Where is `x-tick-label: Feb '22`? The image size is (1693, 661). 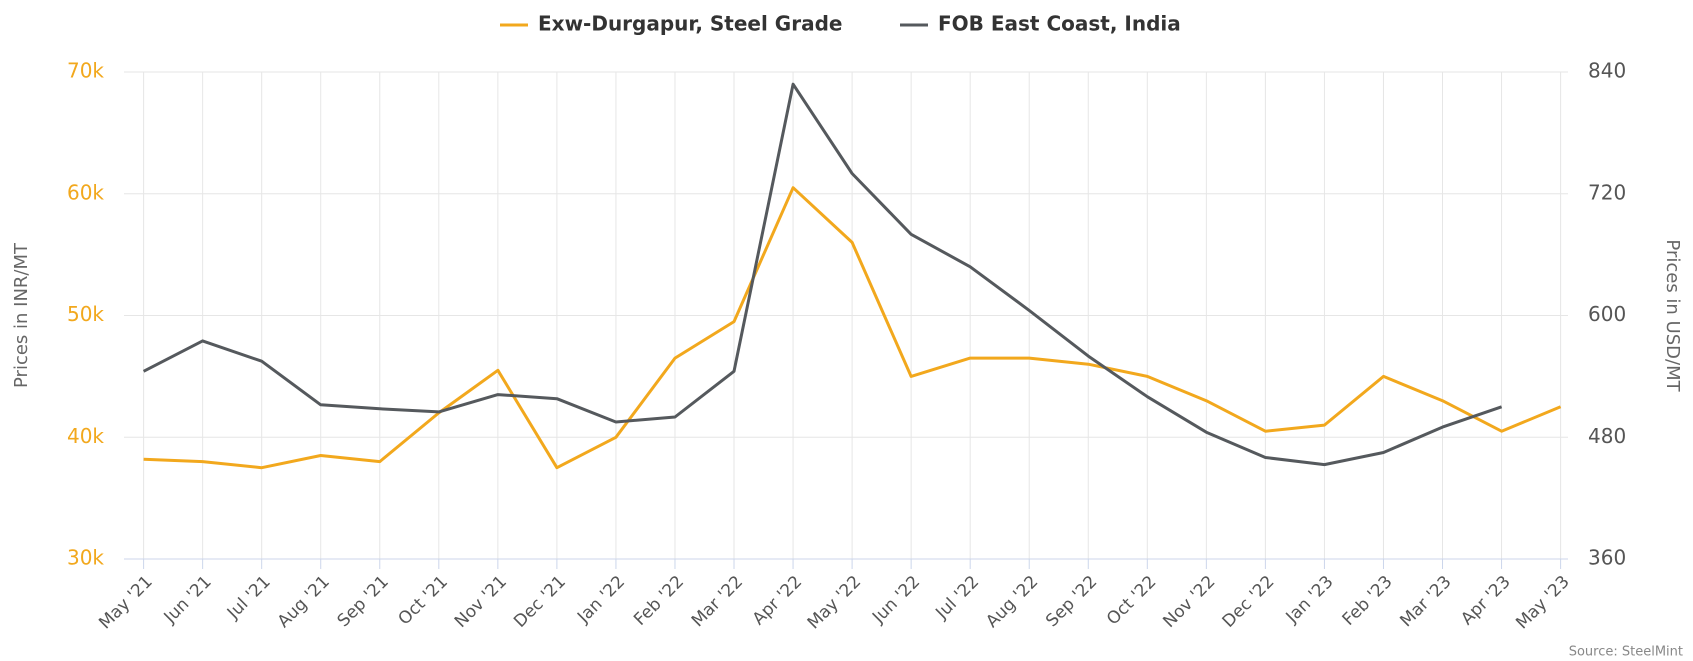
x-tick-label: Feb '22 is located at coordinates (659, 601).